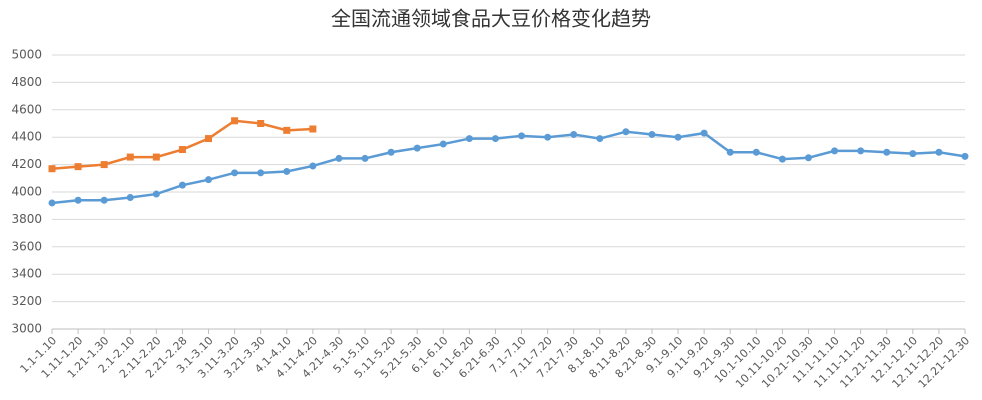 This screenshot has width=982, height=400. I want to click on y-tick-label: 3200, so click(26, 301).